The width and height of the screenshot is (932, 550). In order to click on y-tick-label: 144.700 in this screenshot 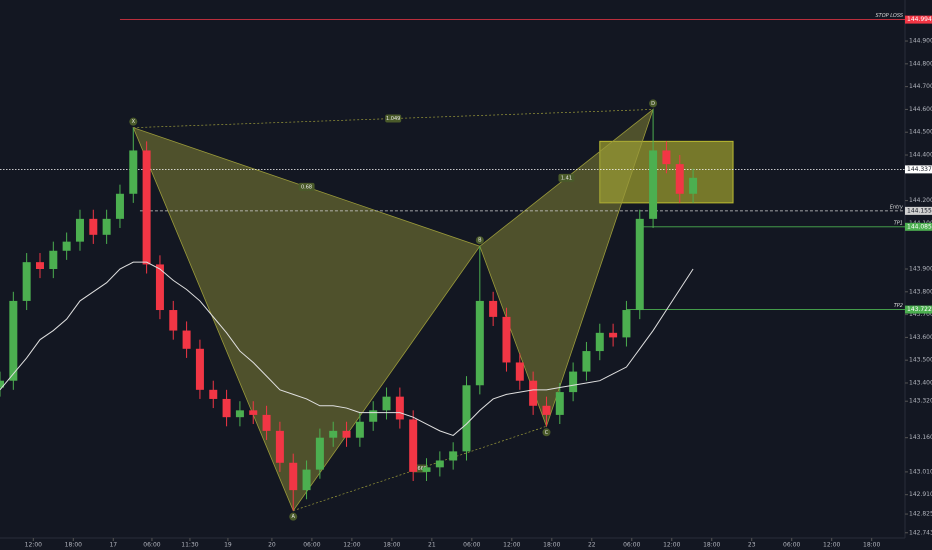, I will do `click(920, 86)`.